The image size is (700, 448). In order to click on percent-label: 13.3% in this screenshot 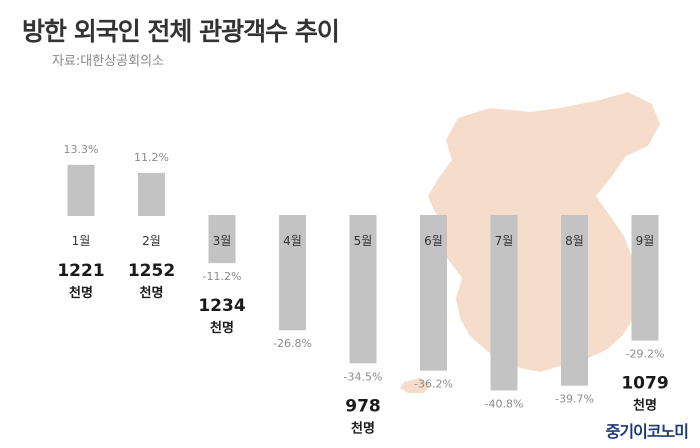, I will do `click(81, 149)`.